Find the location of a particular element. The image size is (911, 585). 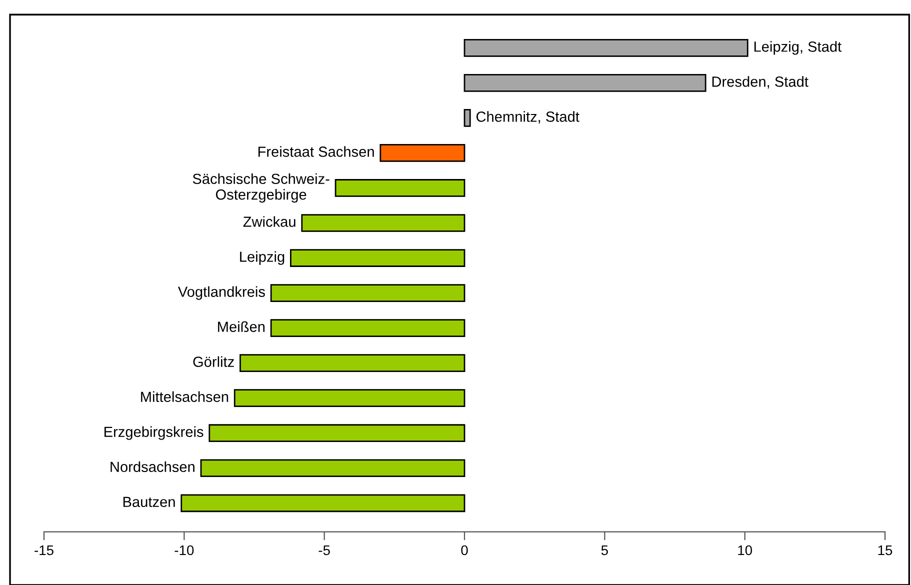

x-tick-label: 10 is located at coordinates (745, 550).